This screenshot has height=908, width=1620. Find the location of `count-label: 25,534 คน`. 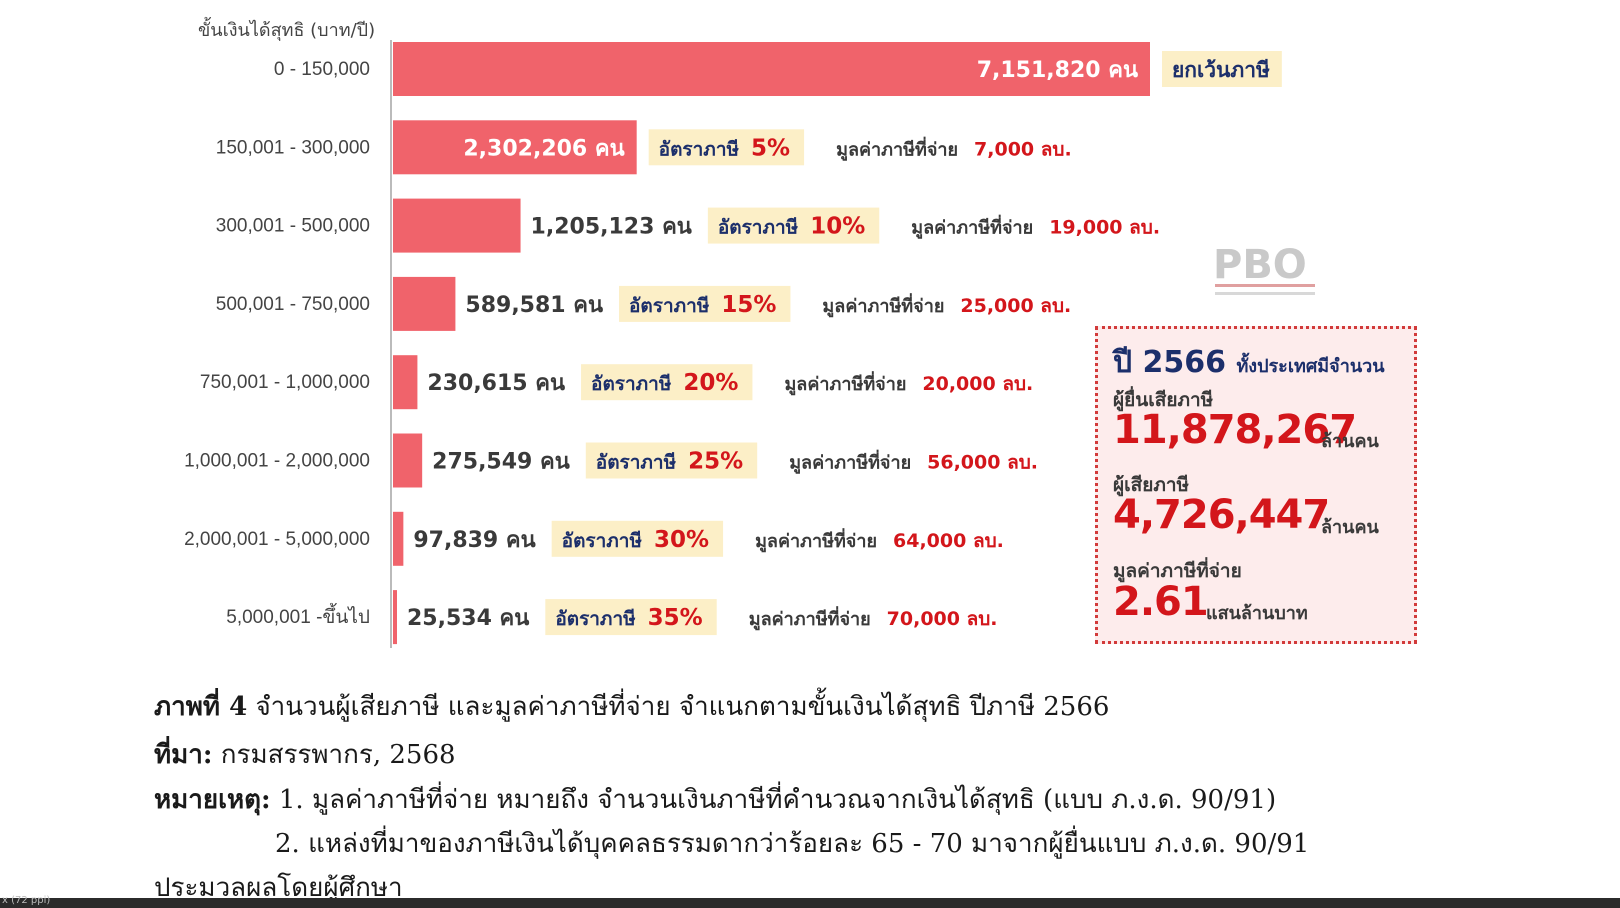

count-label: 25,534 คน is located at coordinates (468, 618).